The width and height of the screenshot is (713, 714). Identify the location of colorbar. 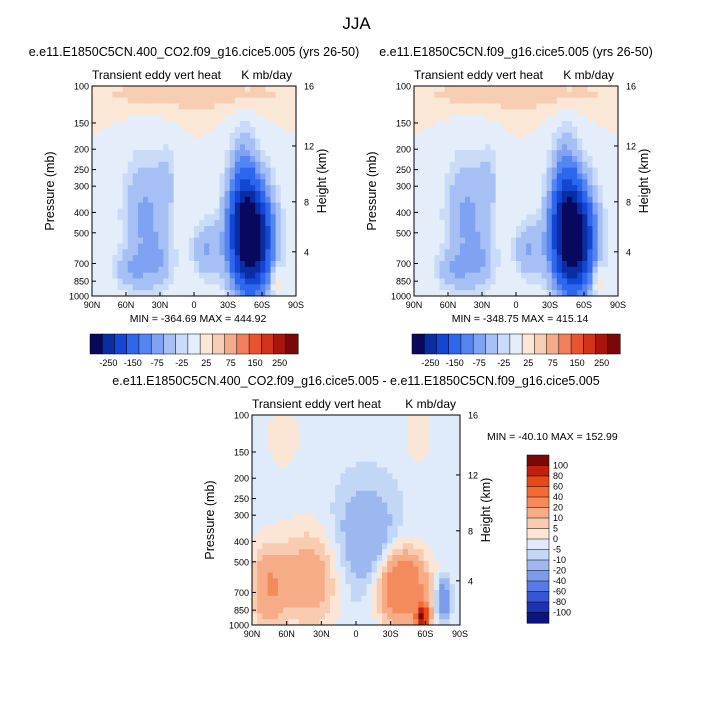
(538, 539).